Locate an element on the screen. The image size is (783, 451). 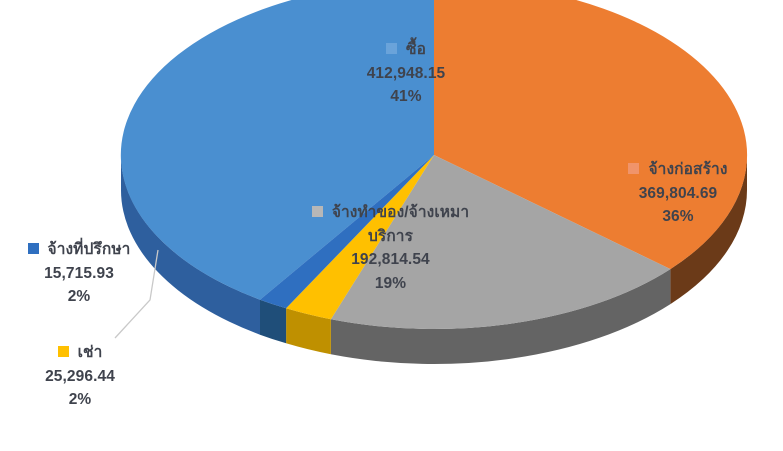
leader-line-rent is located at coordinates (136, 294).